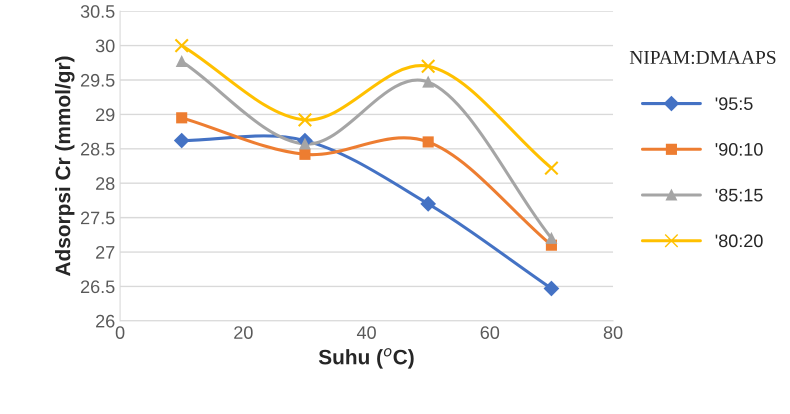  What do you see at coordinates (97, 218) in the screenshot?
I see `y-tick-label: 27.5` at bounding box center [97, 218].